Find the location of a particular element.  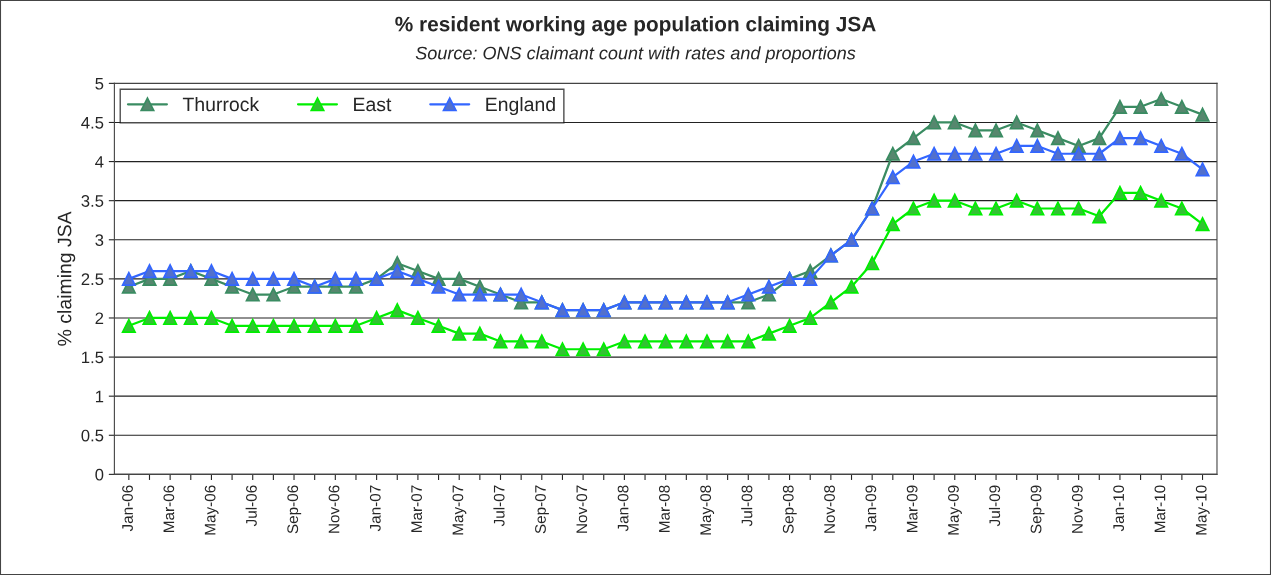

x-tick-label: May-10 is located at coordinates (1202, 510).